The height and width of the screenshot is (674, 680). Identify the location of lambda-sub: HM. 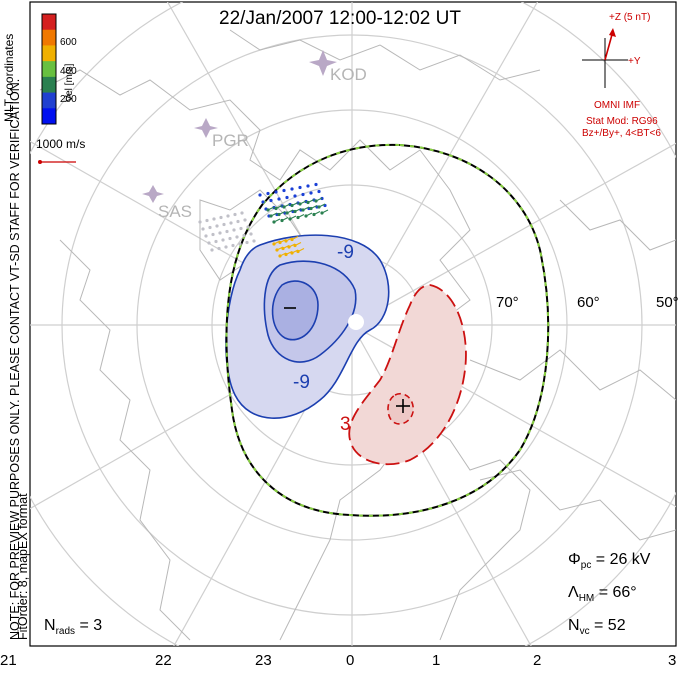
(586, 599).